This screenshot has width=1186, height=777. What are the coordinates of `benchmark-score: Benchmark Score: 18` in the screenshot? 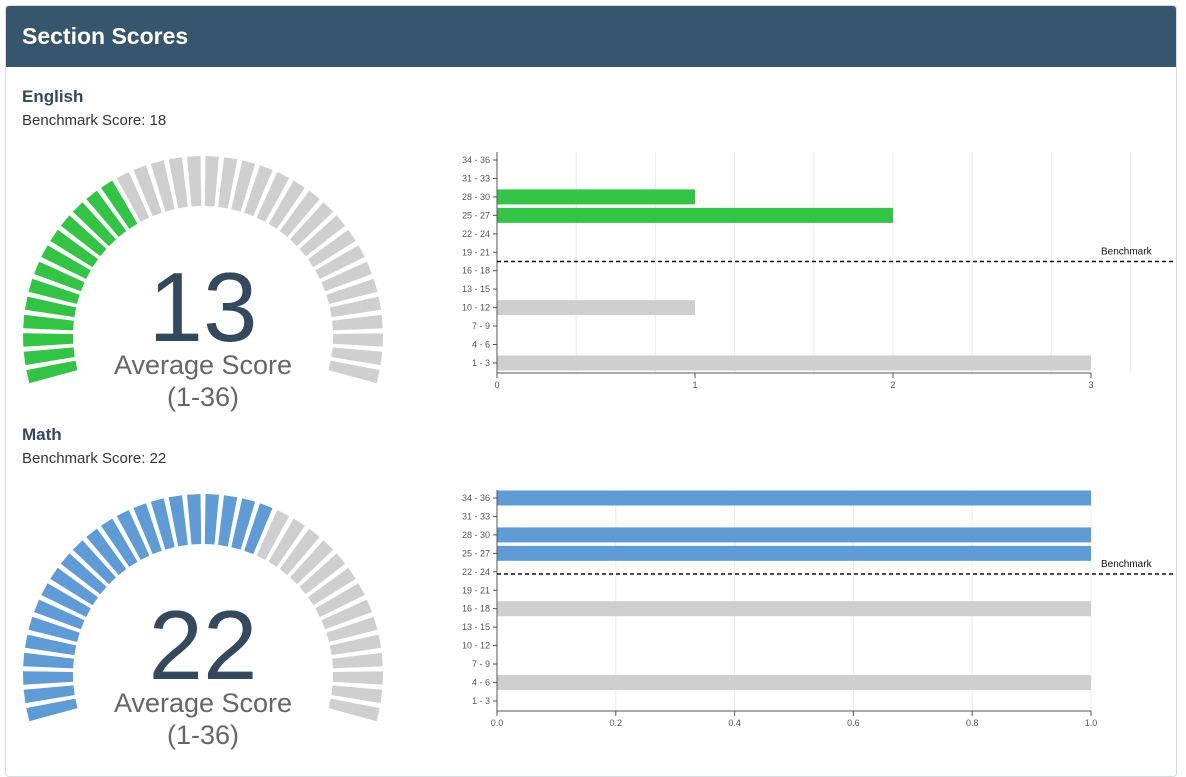 It's located at (94, 120).